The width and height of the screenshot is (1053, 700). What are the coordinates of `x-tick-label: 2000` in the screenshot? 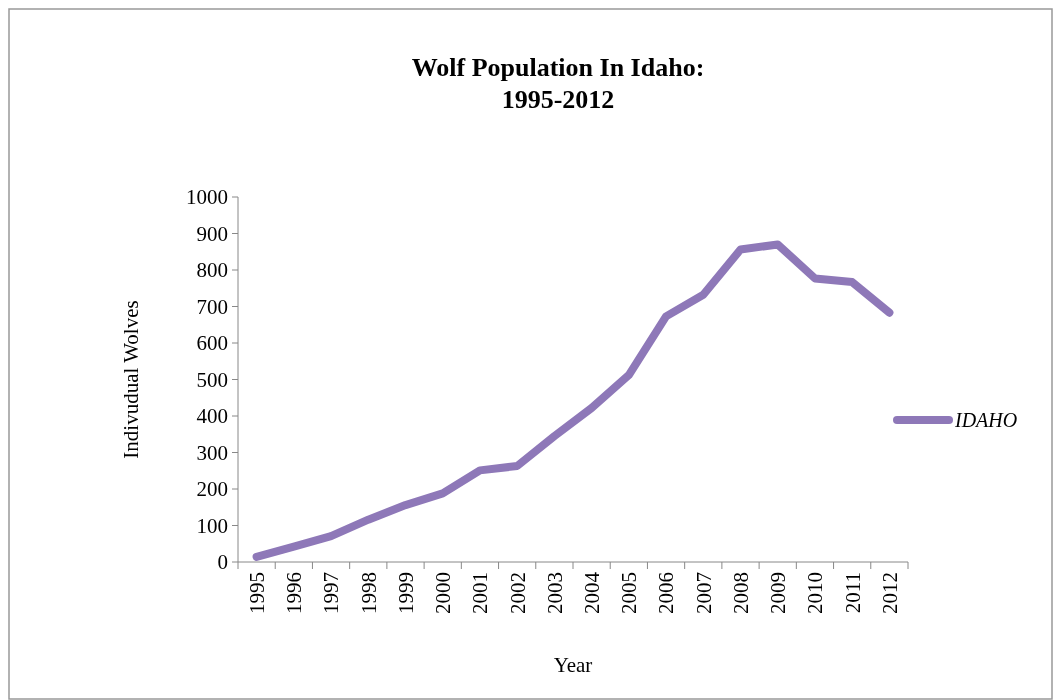 It's located at (443, 593).